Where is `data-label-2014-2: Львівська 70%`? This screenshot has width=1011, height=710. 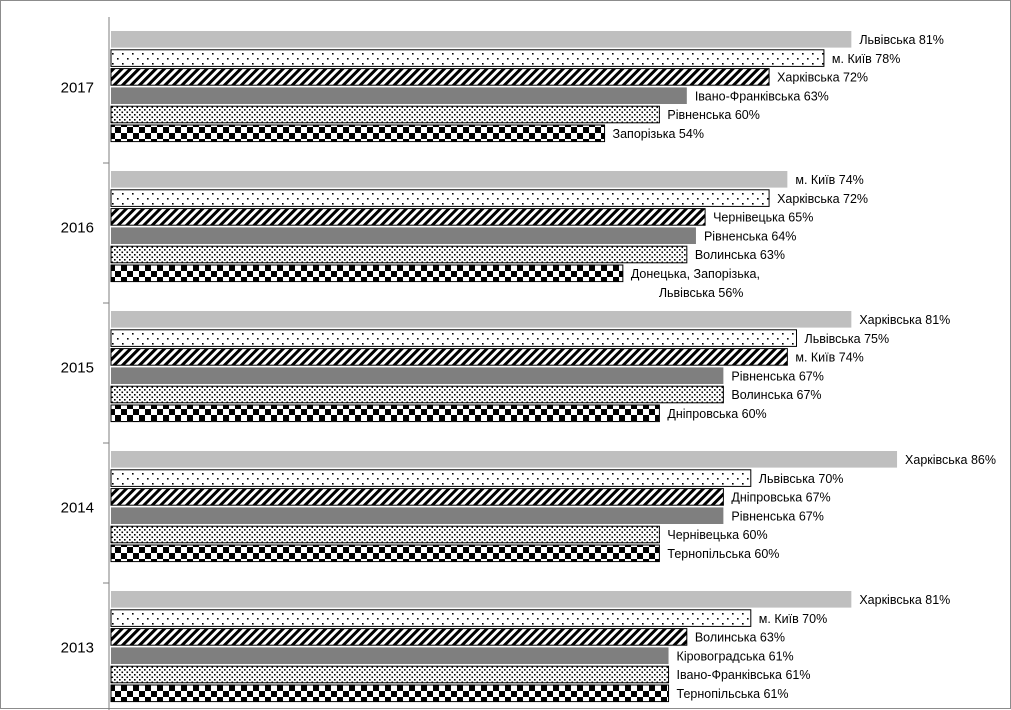
data-label-2014-2: Львівська 70% is located at coordinates (801, 479).